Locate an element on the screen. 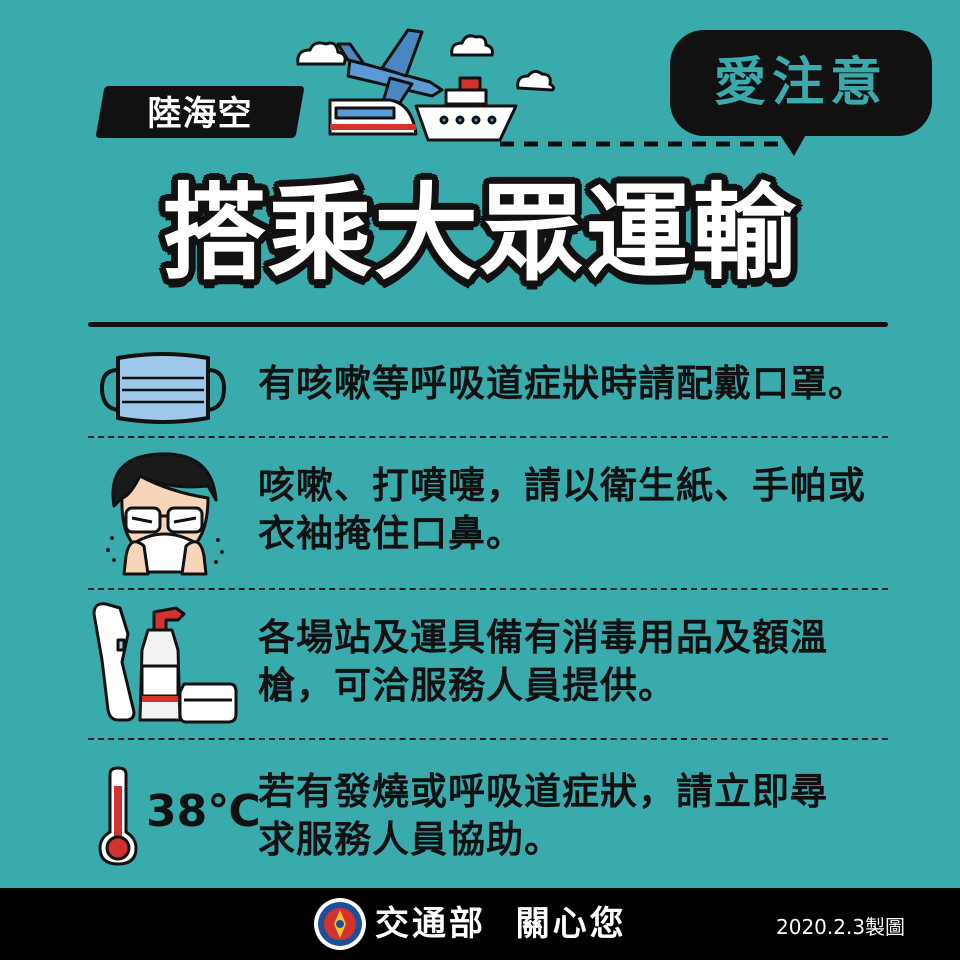 Image resolution: width=960 pixels, height=960 pixels. item-3-line-2: 槍，可洽服務人員提供。 is located at coordinates (467, 685).